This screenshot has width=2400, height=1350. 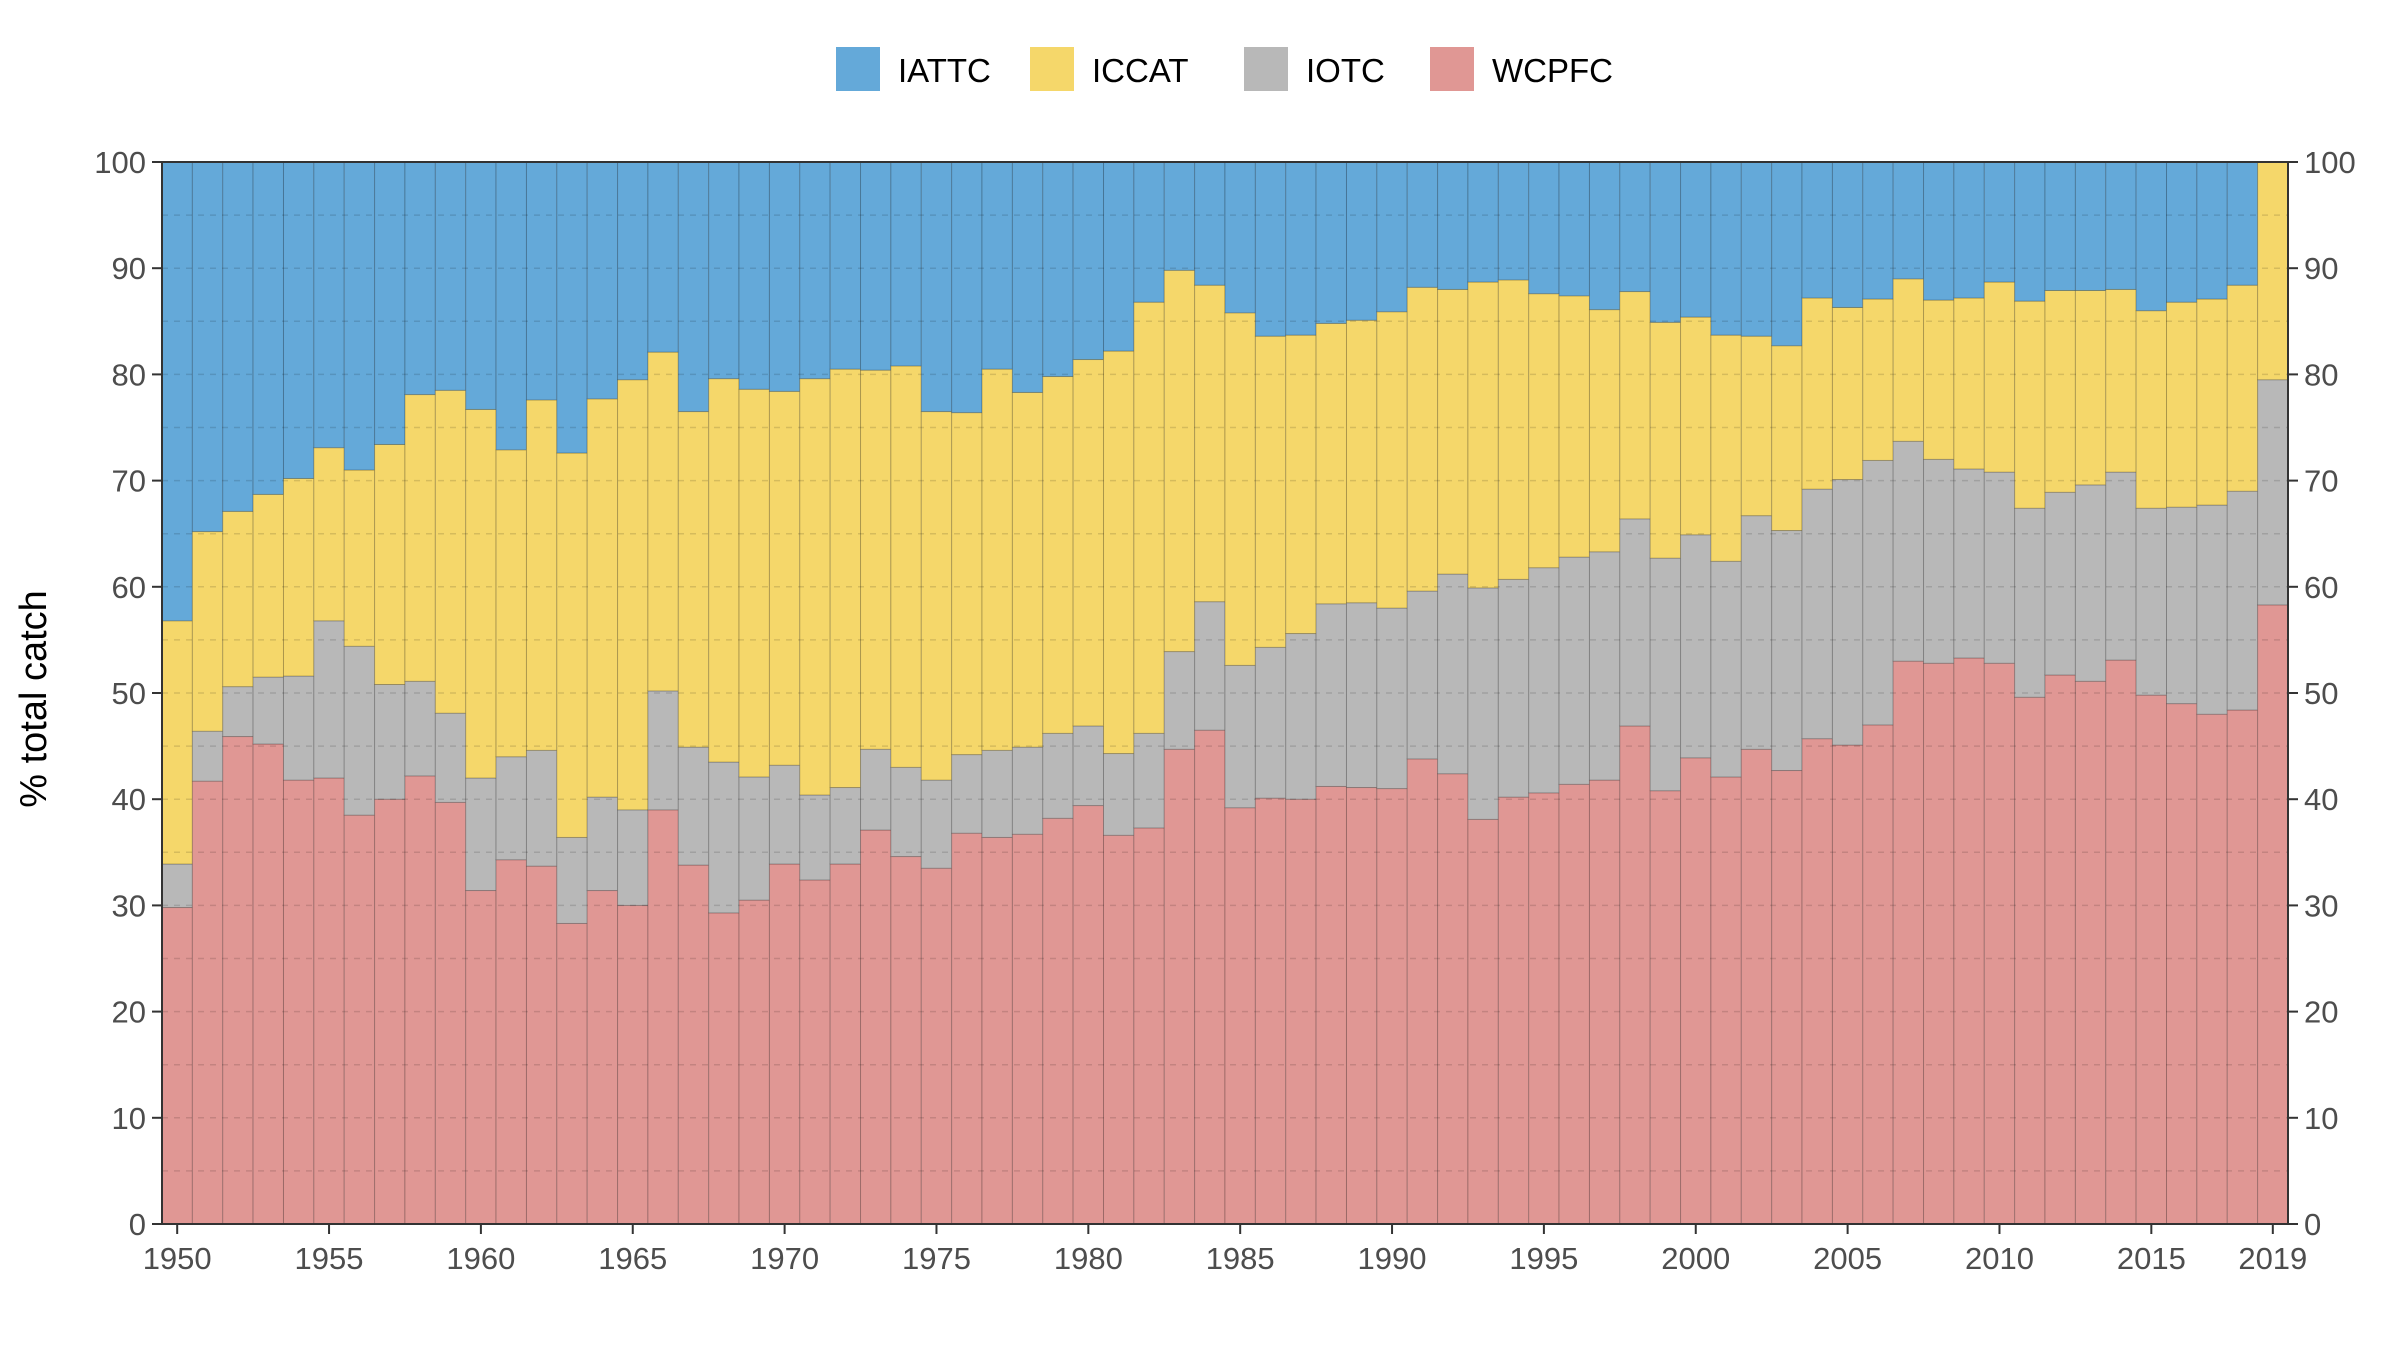 What do you see at coordinates (1817, 393) in the screenshot?
I see `bar-iccat-2004` at bounding box center [1817, 393].